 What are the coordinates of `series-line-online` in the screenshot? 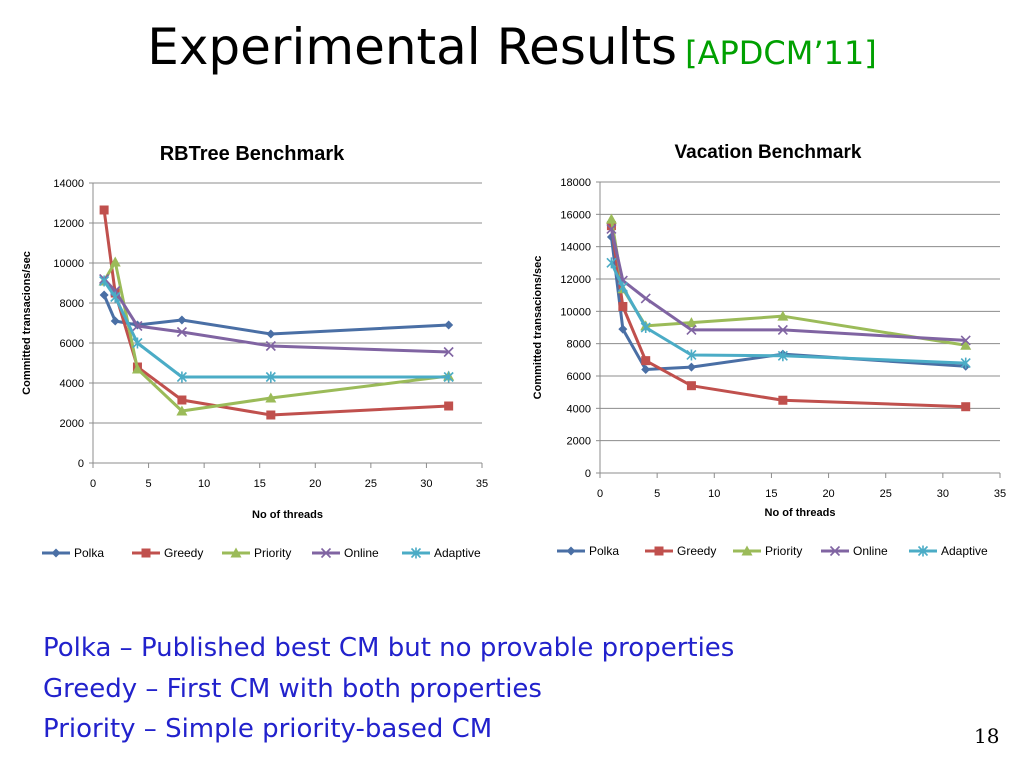 It's located at (276, 315).